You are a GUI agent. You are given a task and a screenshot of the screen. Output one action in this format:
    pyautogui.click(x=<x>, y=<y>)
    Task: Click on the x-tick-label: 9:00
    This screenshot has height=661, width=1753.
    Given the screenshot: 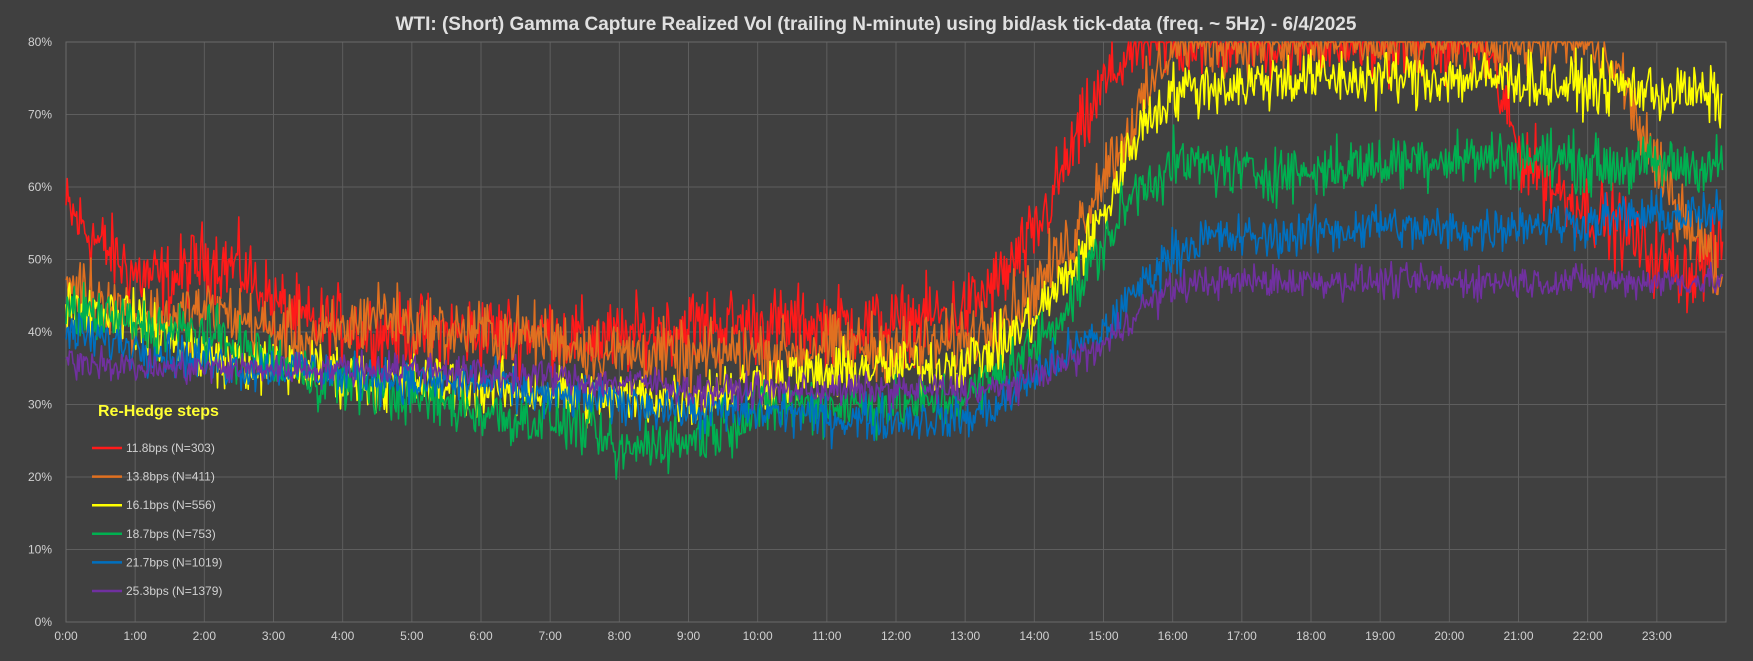 What is the action you would take?
    pyautogui.click(x=689, y=636)
    